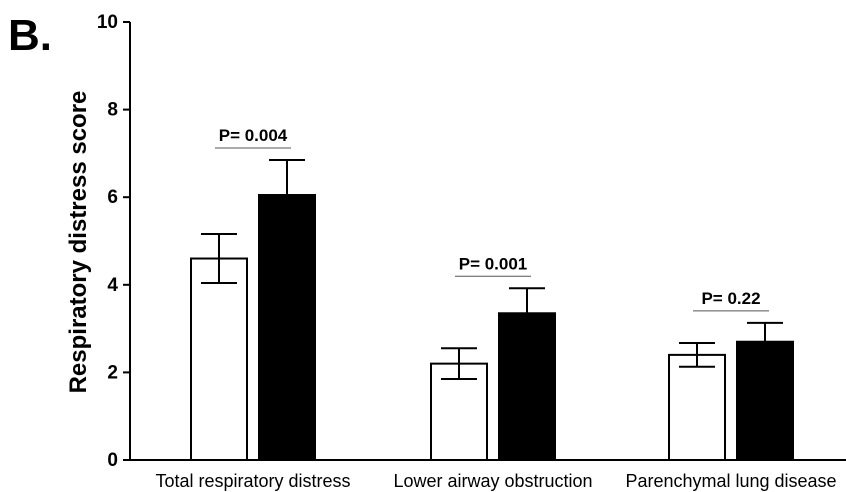 The image size is (846, 492). Describe the element at coordinates (730, 481) in the screenshot. I see `x-tick-label: Parenchymal lung disease` at that location.